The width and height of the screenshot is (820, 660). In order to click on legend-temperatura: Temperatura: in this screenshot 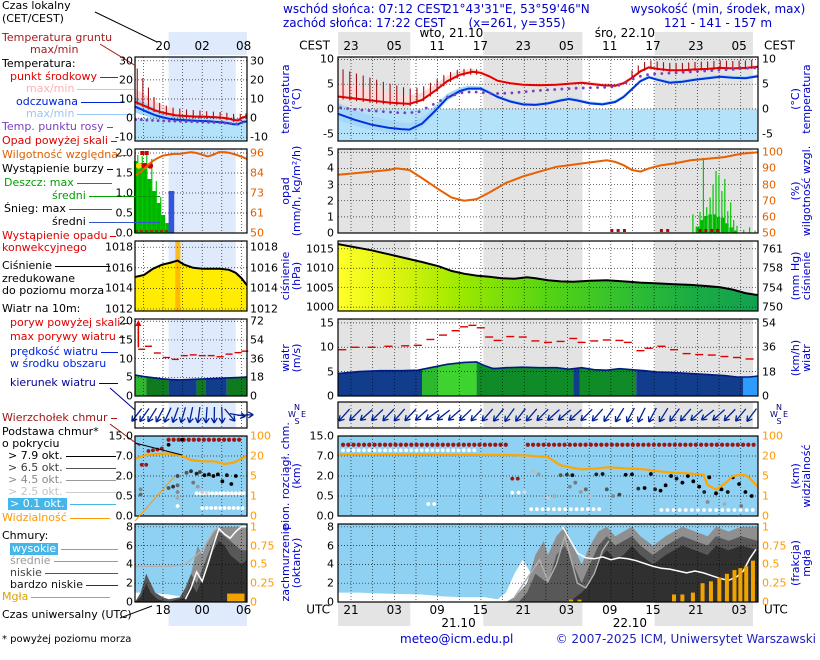, I will do `click(39, 63)`.